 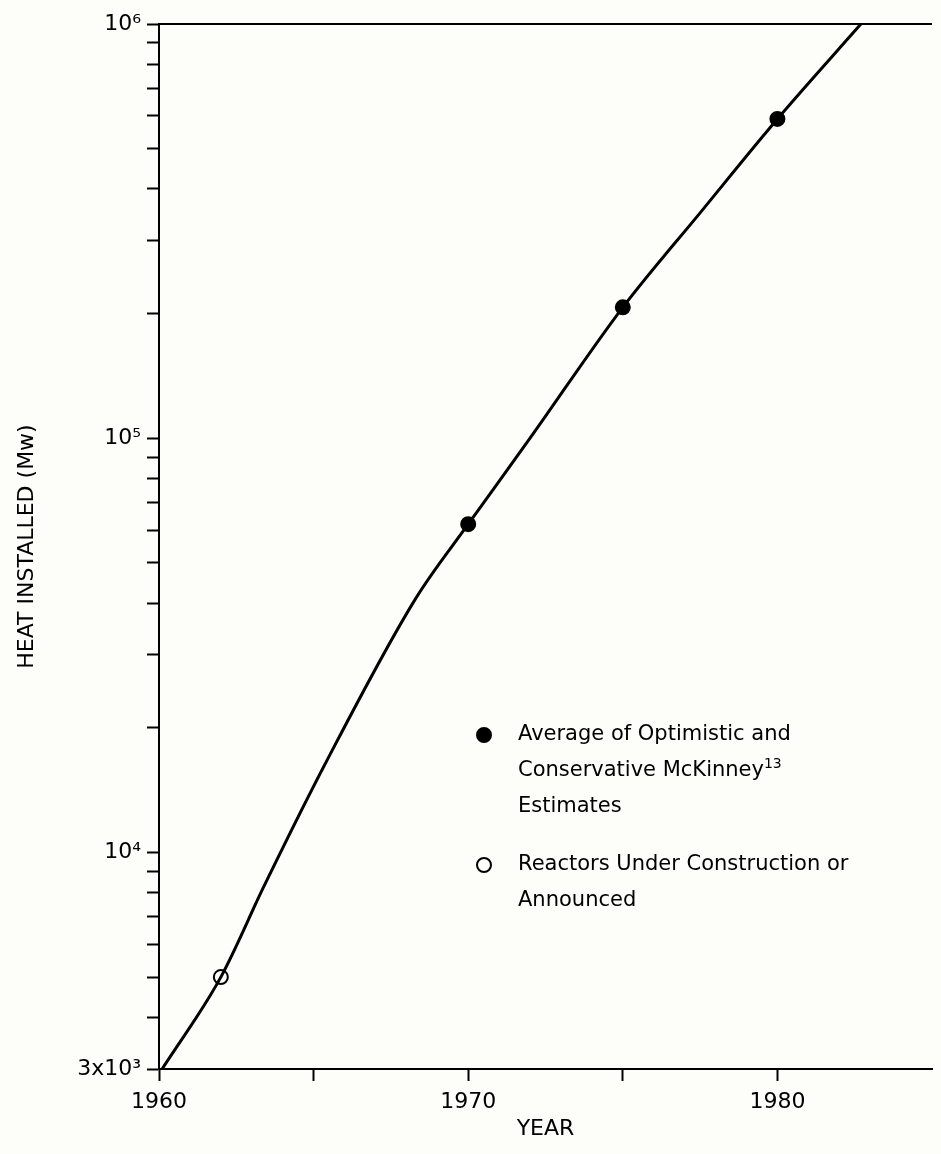 What do you see at coordinates (684, 881) in the screenshot?
I see `legend-label: Reactors Under Construction or Announced` at bounding box center [684, 881].